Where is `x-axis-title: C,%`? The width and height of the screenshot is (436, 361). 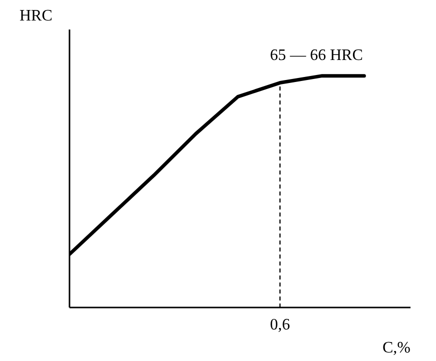
x-axis-title: C,% is located at coordinates (396, 348).